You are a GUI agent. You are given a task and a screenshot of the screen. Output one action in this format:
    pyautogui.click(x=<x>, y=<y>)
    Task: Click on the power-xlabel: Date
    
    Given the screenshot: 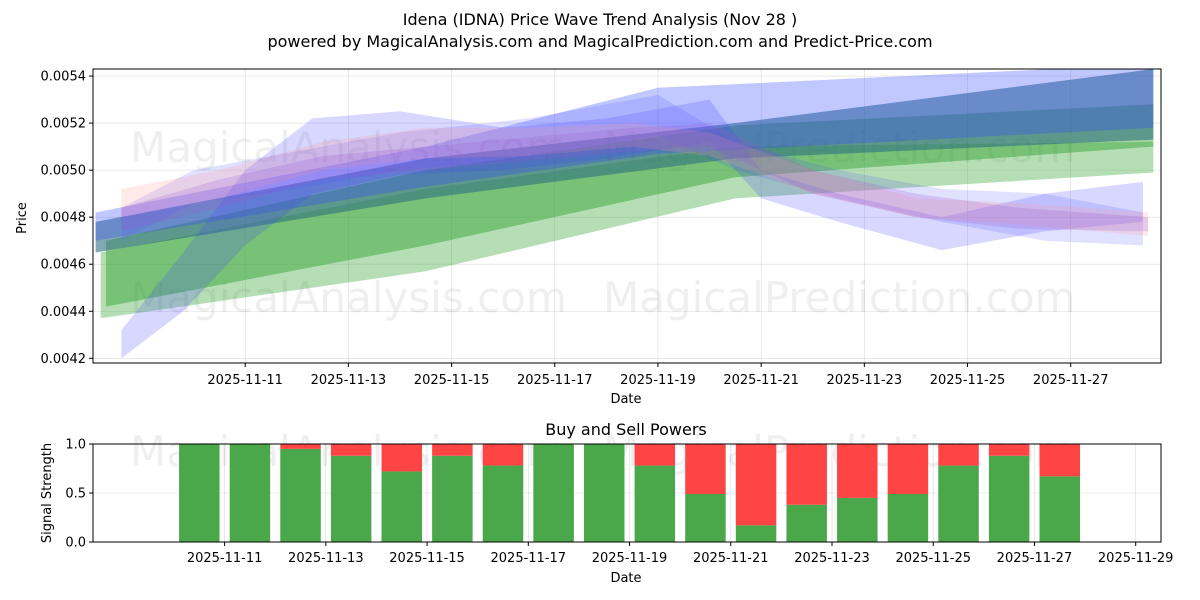 What is the action you would take?
    pyautogui.click(x=625, y=578)
    